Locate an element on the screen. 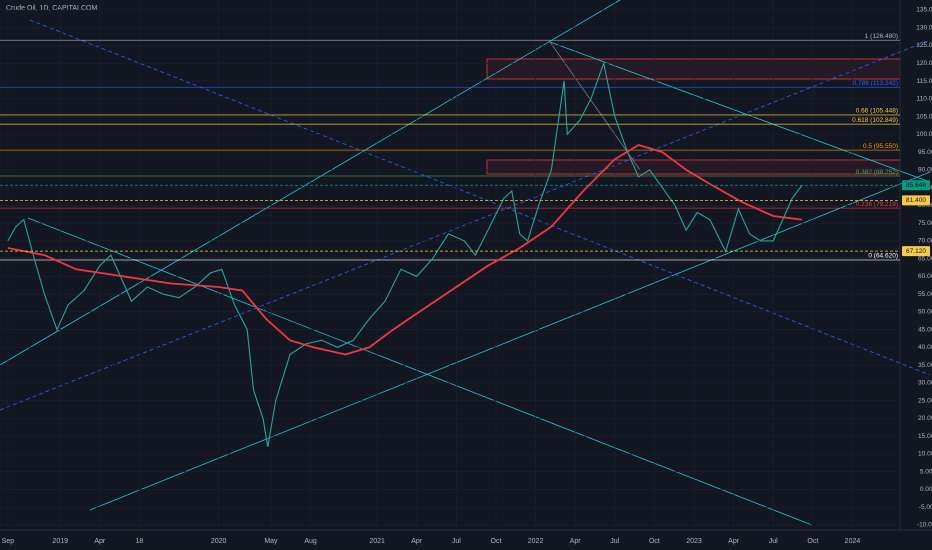  y-tick-label: 70.000 is located at coordinates (925, 241).